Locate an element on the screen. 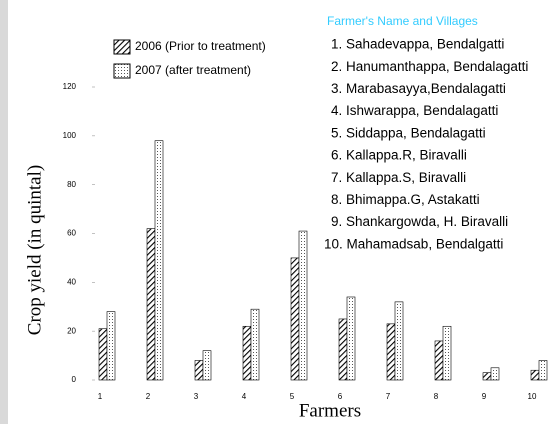 This screenshot has width=558, height=424. x-axis-label: Farmers is located at coordinates (330, 410).